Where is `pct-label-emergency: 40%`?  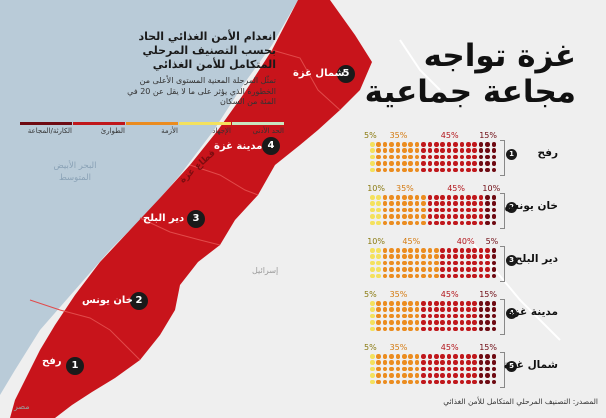
pct-label-emergency: 40% is located at coordinates (465, 241).